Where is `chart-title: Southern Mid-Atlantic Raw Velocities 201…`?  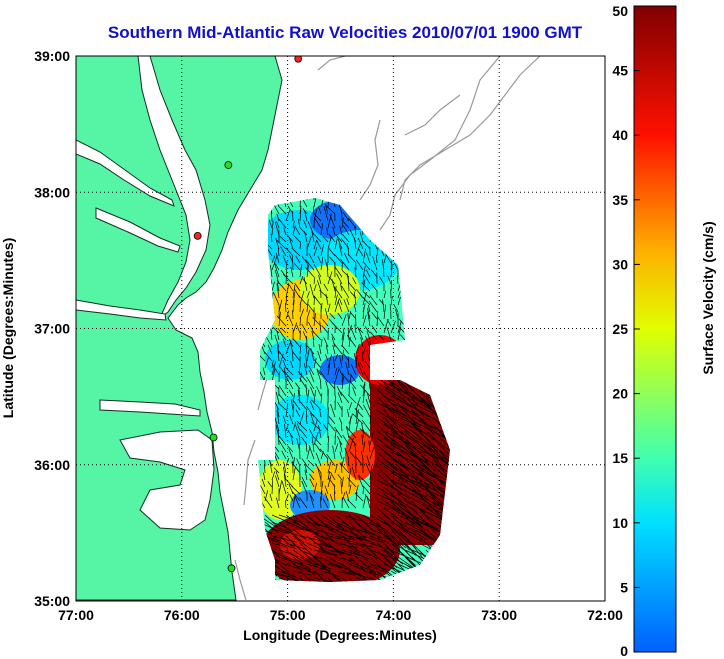
chart-title: Southern Mid-Atlantic Raw Velocities 201… is located at coordinates (345, 32).